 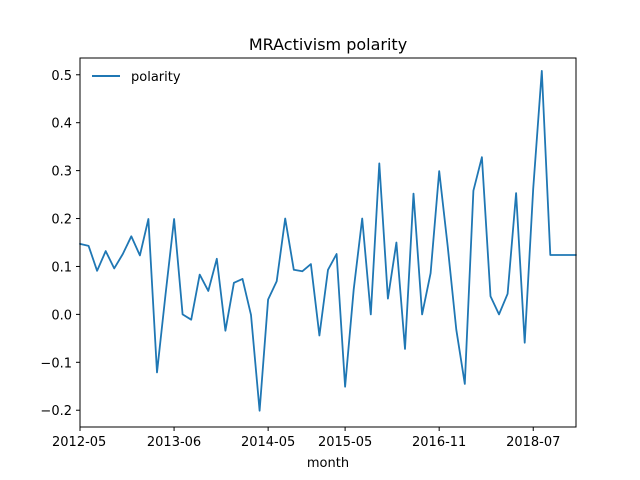 What do you see at coordinates (328, 463) in the screenshot?
I see `x-axis-title: month` at bounding box center [328, 463].